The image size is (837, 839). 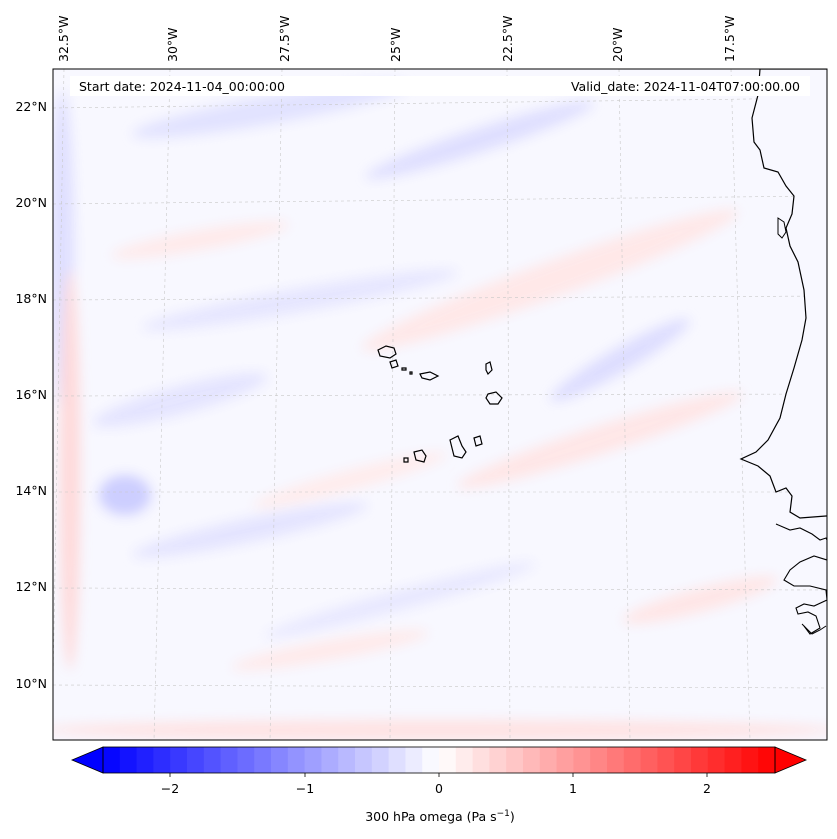 What do you see at coordinates (707, 788) in the screenshot?
I see `cbar-tick-2: 2` at bounding box center [707, 788].